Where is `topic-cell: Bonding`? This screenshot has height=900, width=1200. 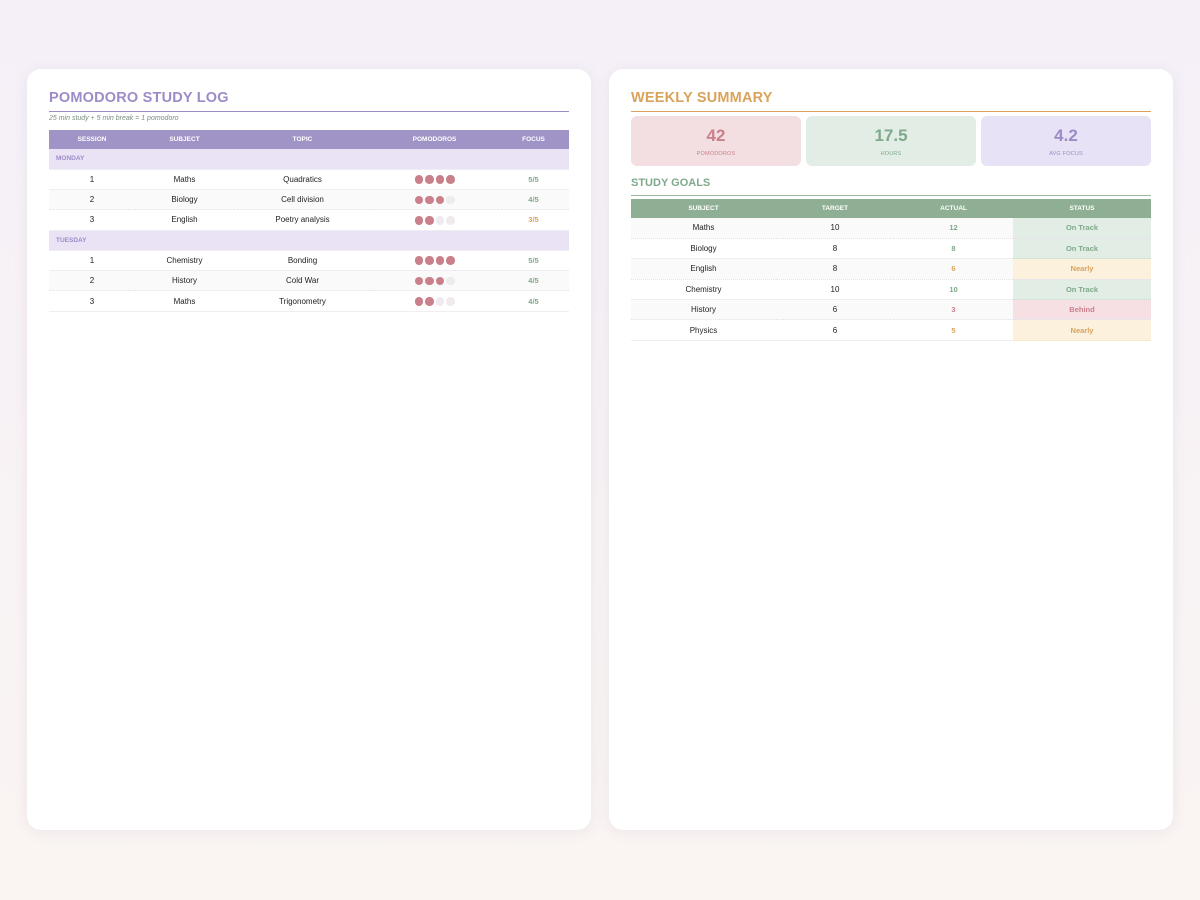 topic-cell: Bonding is located at coordinates (302, 261).